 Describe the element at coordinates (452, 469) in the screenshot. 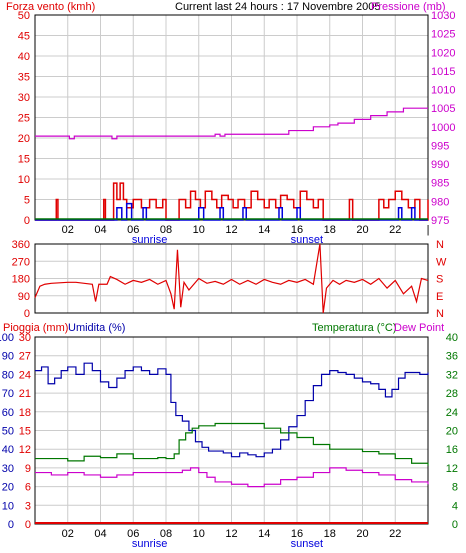

I see `temperature-tick-label: 12` at that location.